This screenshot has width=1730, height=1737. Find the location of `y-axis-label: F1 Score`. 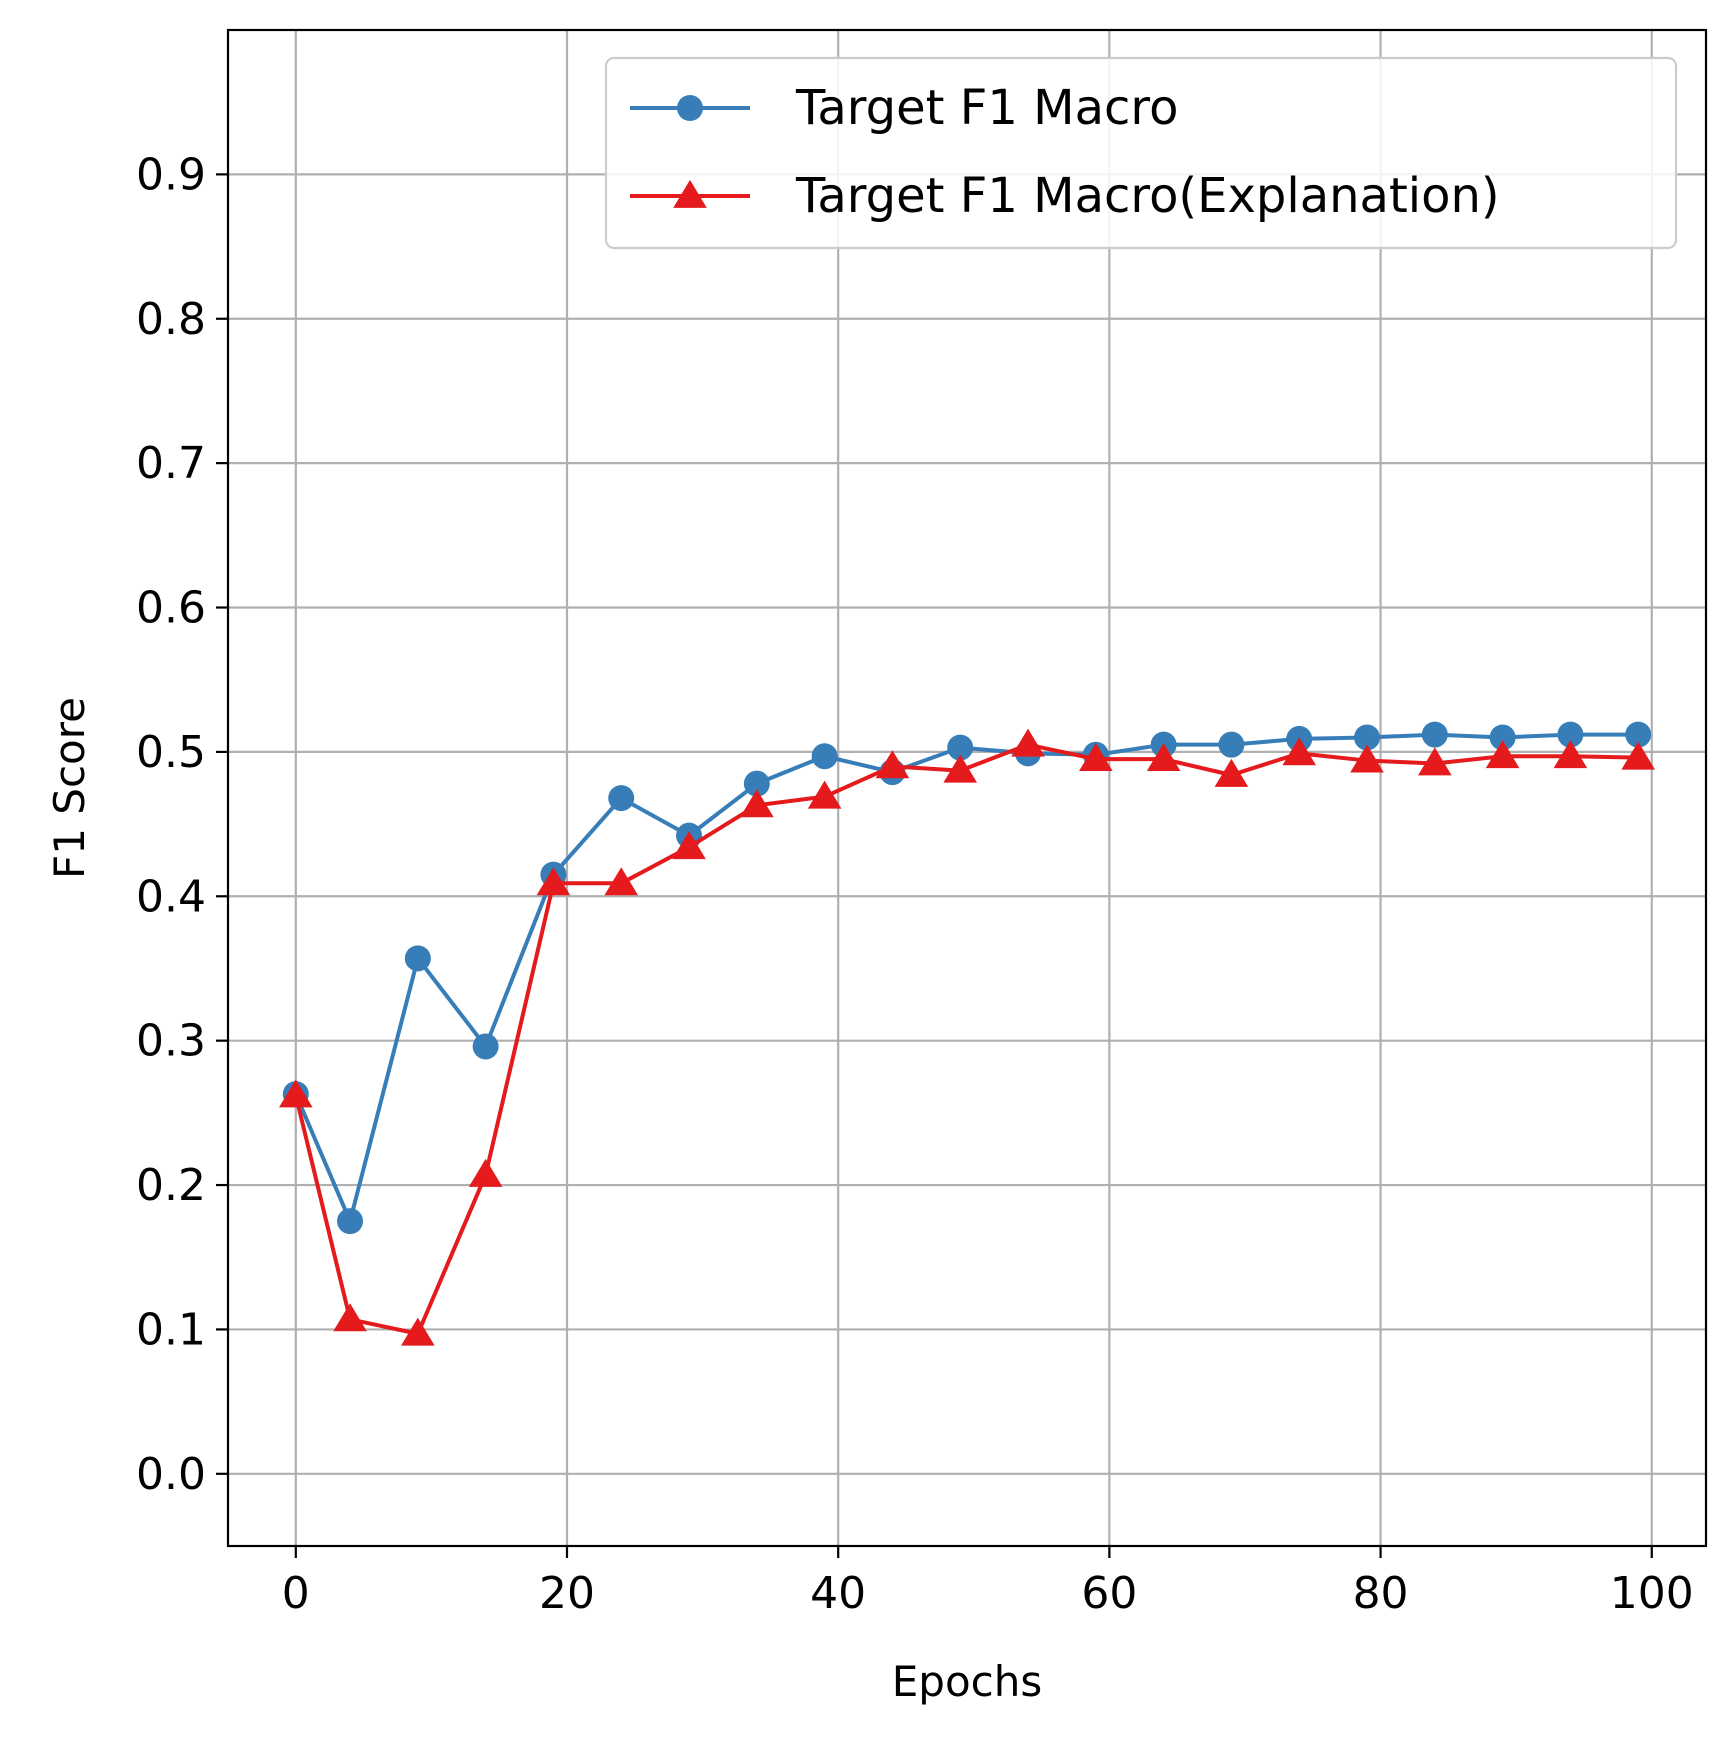

y-axis-label: F1 Score is located at coordinates (69, 788).